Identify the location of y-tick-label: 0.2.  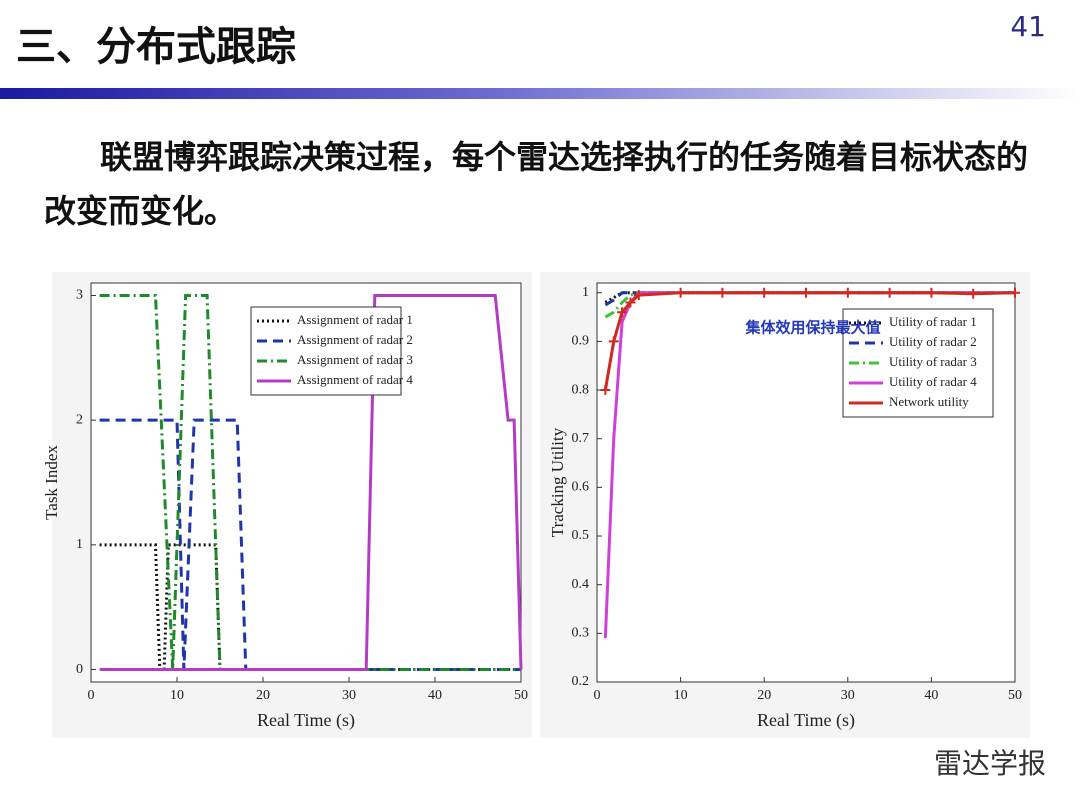
(581, 681).